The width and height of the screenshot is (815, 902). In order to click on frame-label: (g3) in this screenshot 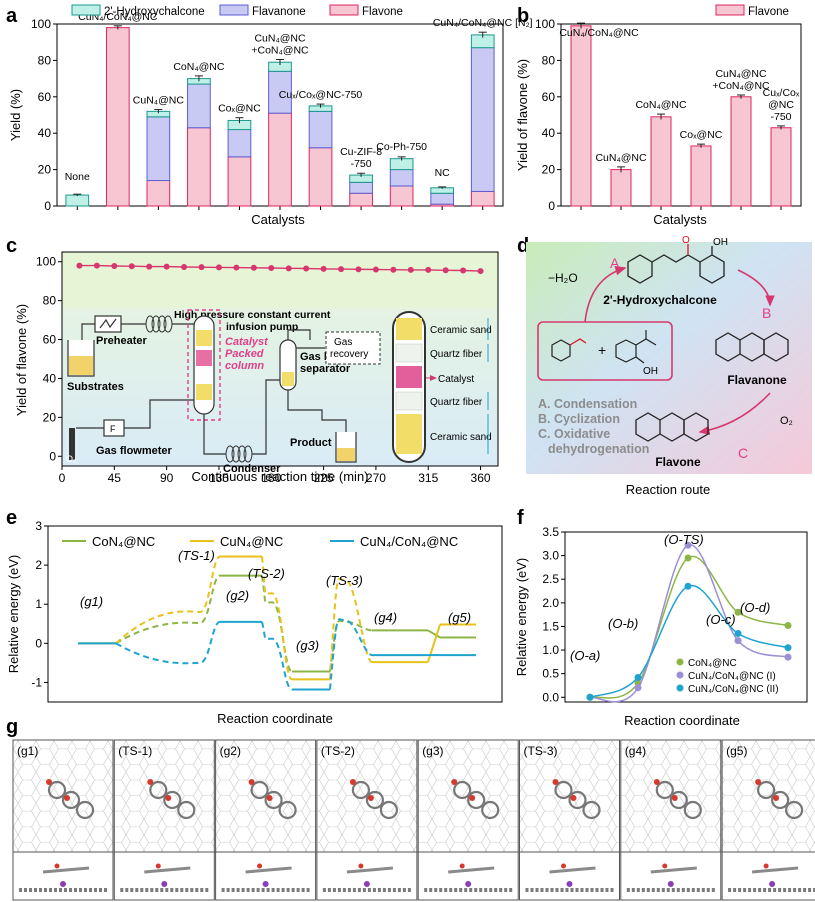, I will do `click(432, 751)`.